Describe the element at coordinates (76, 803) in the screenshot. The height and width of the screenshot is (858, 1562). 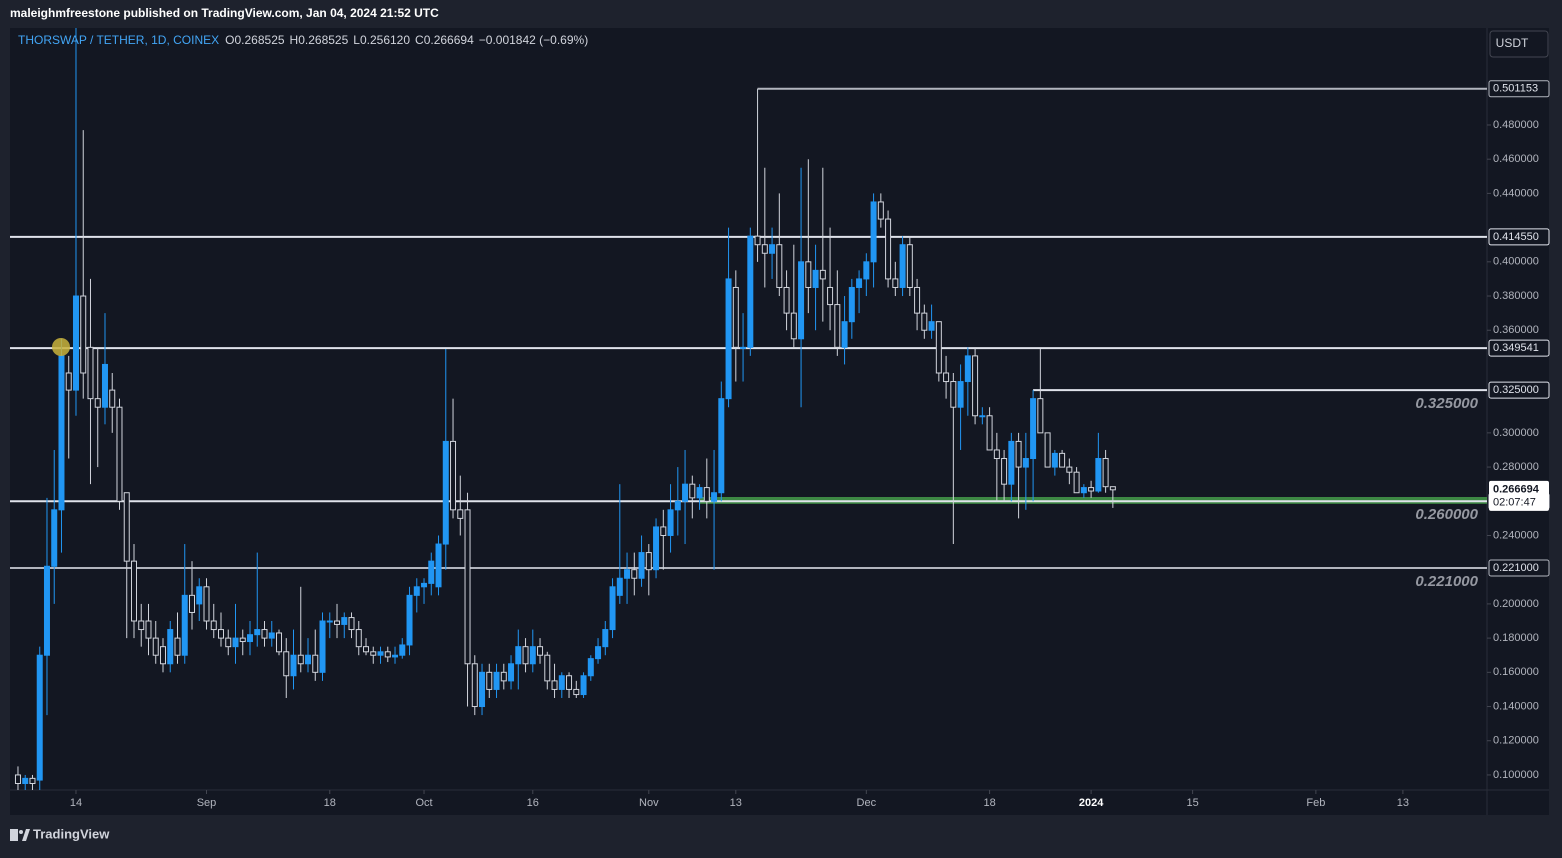
I see `x-tick-label: 14` at that location.